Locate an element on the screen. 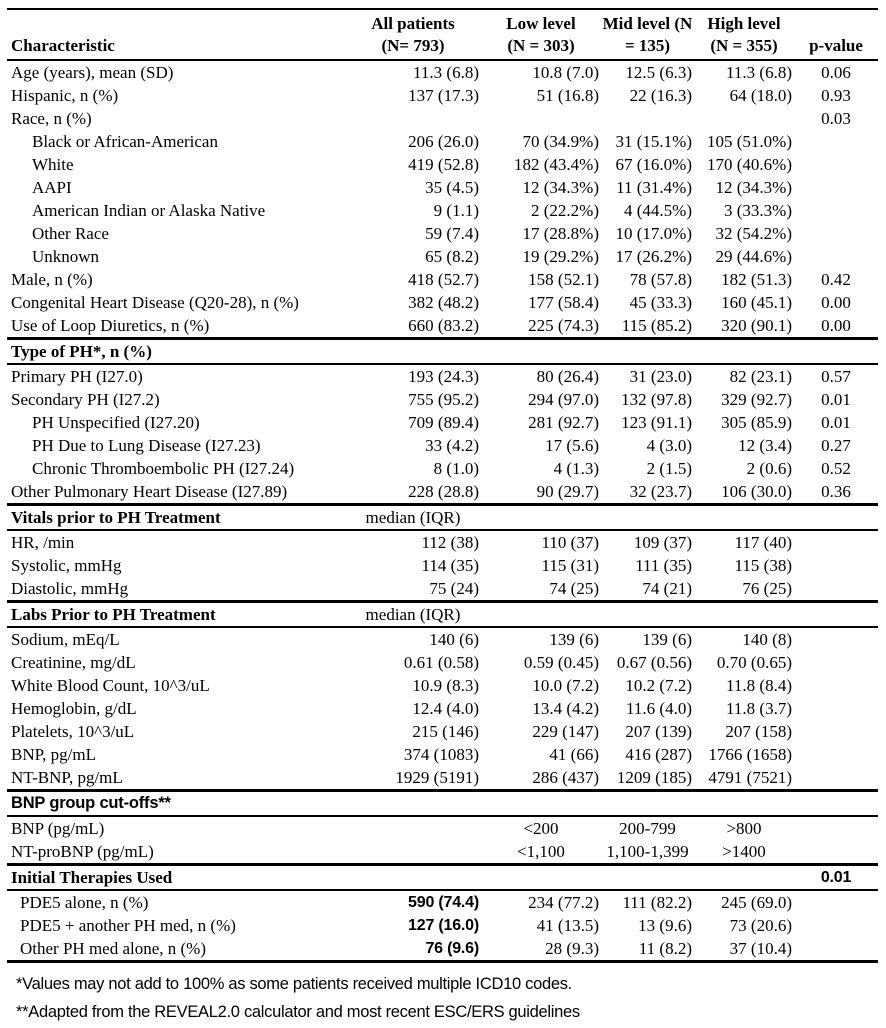  cell-low-level: 158 (52.1) is located at coordinates (563, 279).